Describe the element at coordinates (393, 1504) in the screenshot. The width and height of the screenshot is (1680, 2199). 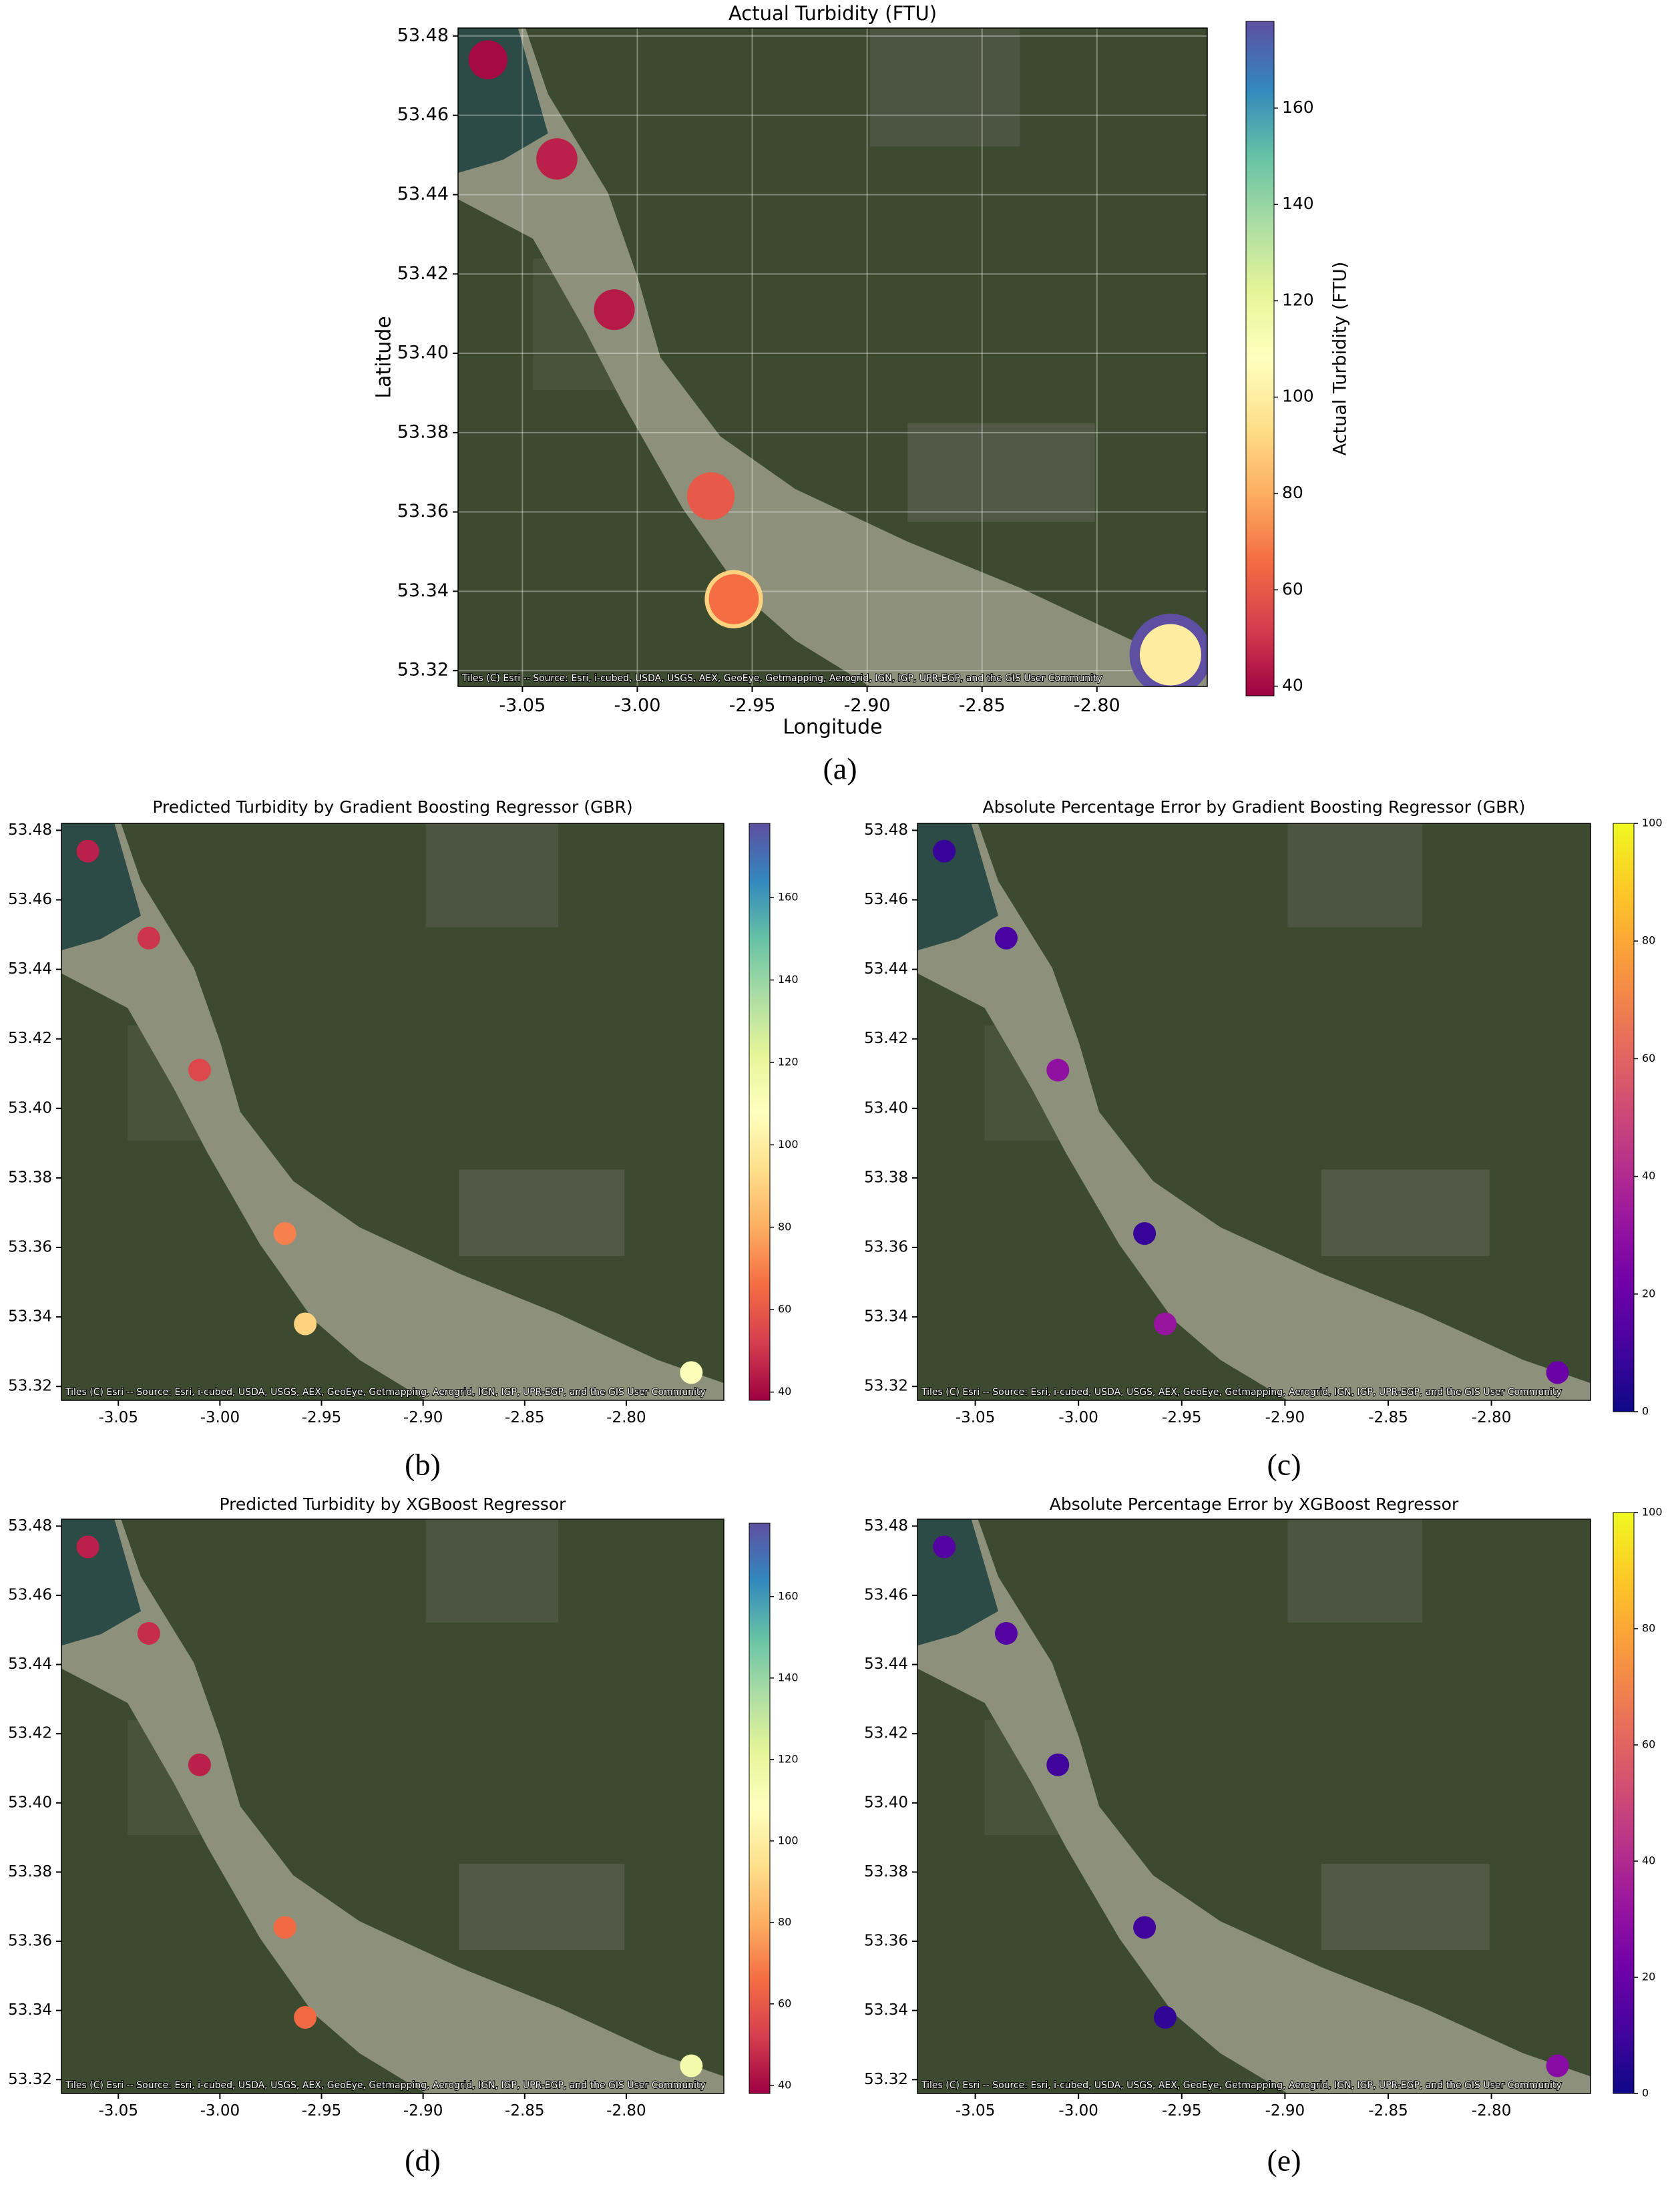
I see `panel-title: Predicted Turbidity by XGBoost Regressor` at that location.